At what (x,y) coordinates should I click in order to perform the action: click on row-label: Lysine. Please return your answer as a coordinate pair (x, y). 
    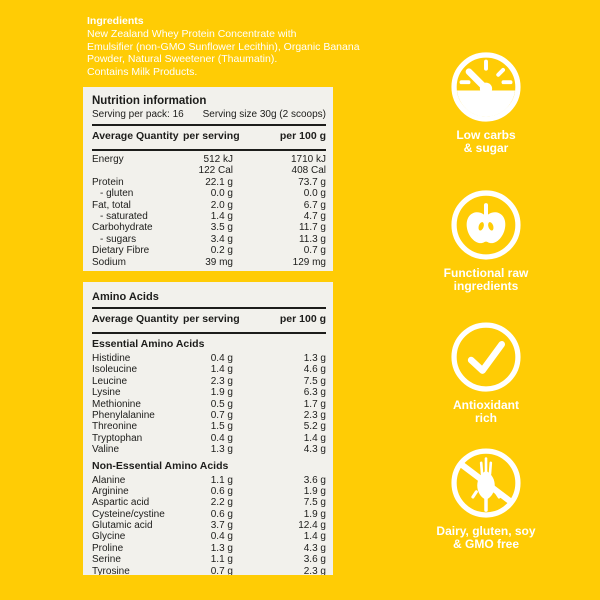
    Looking at the image, I should click on (106, 393).